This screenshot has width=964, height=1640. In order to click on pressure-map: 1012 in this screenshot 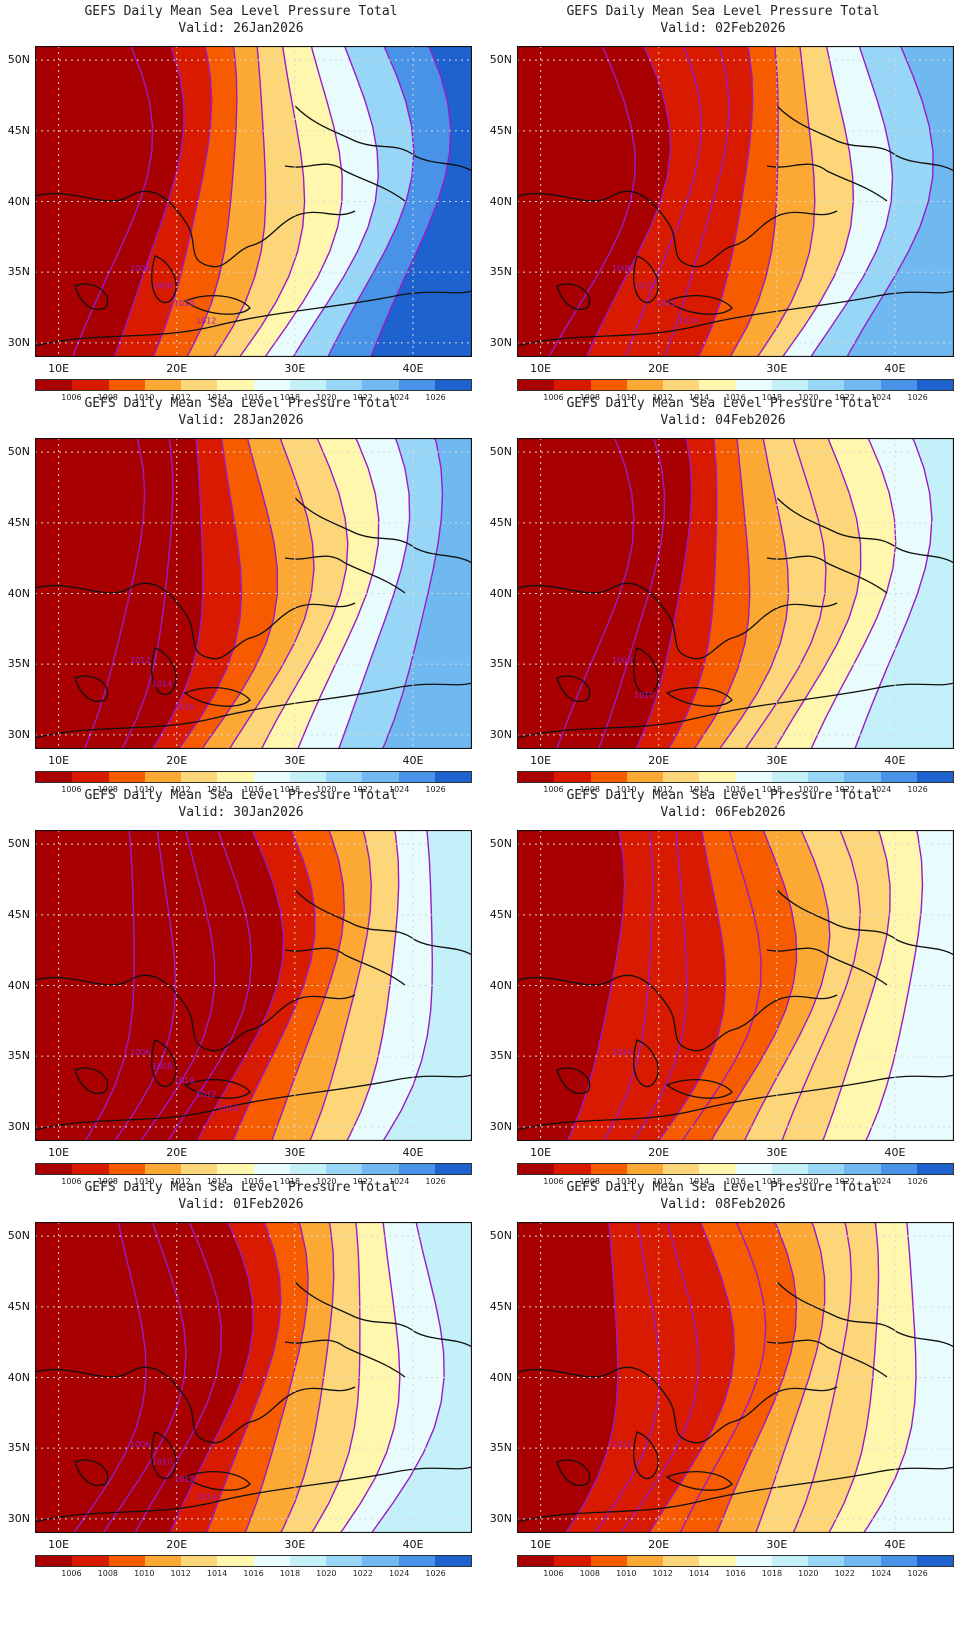, I will do `click(735, 1377)`.